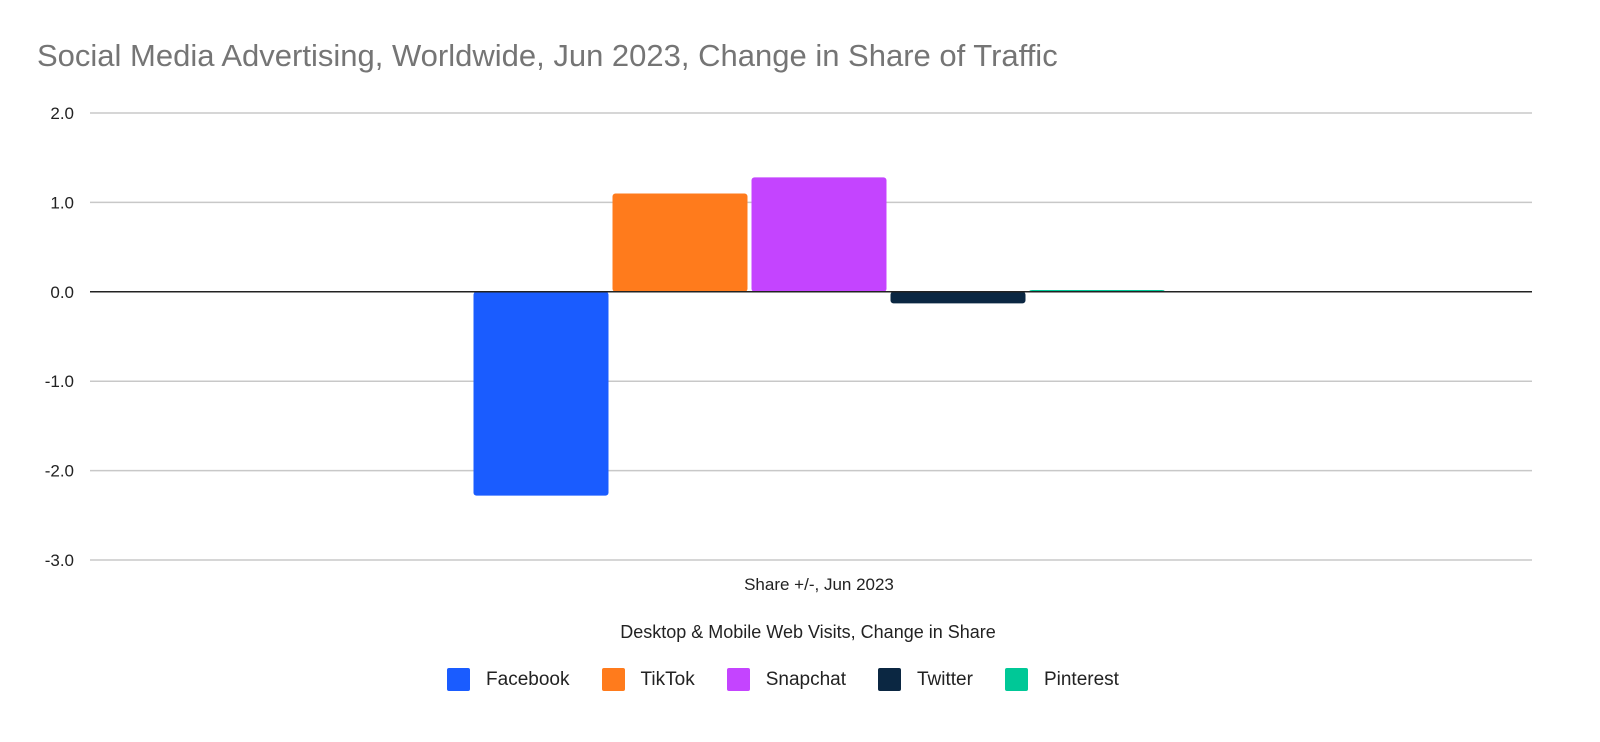  I want to click on legend-item: TikTok, so click(648, 679).